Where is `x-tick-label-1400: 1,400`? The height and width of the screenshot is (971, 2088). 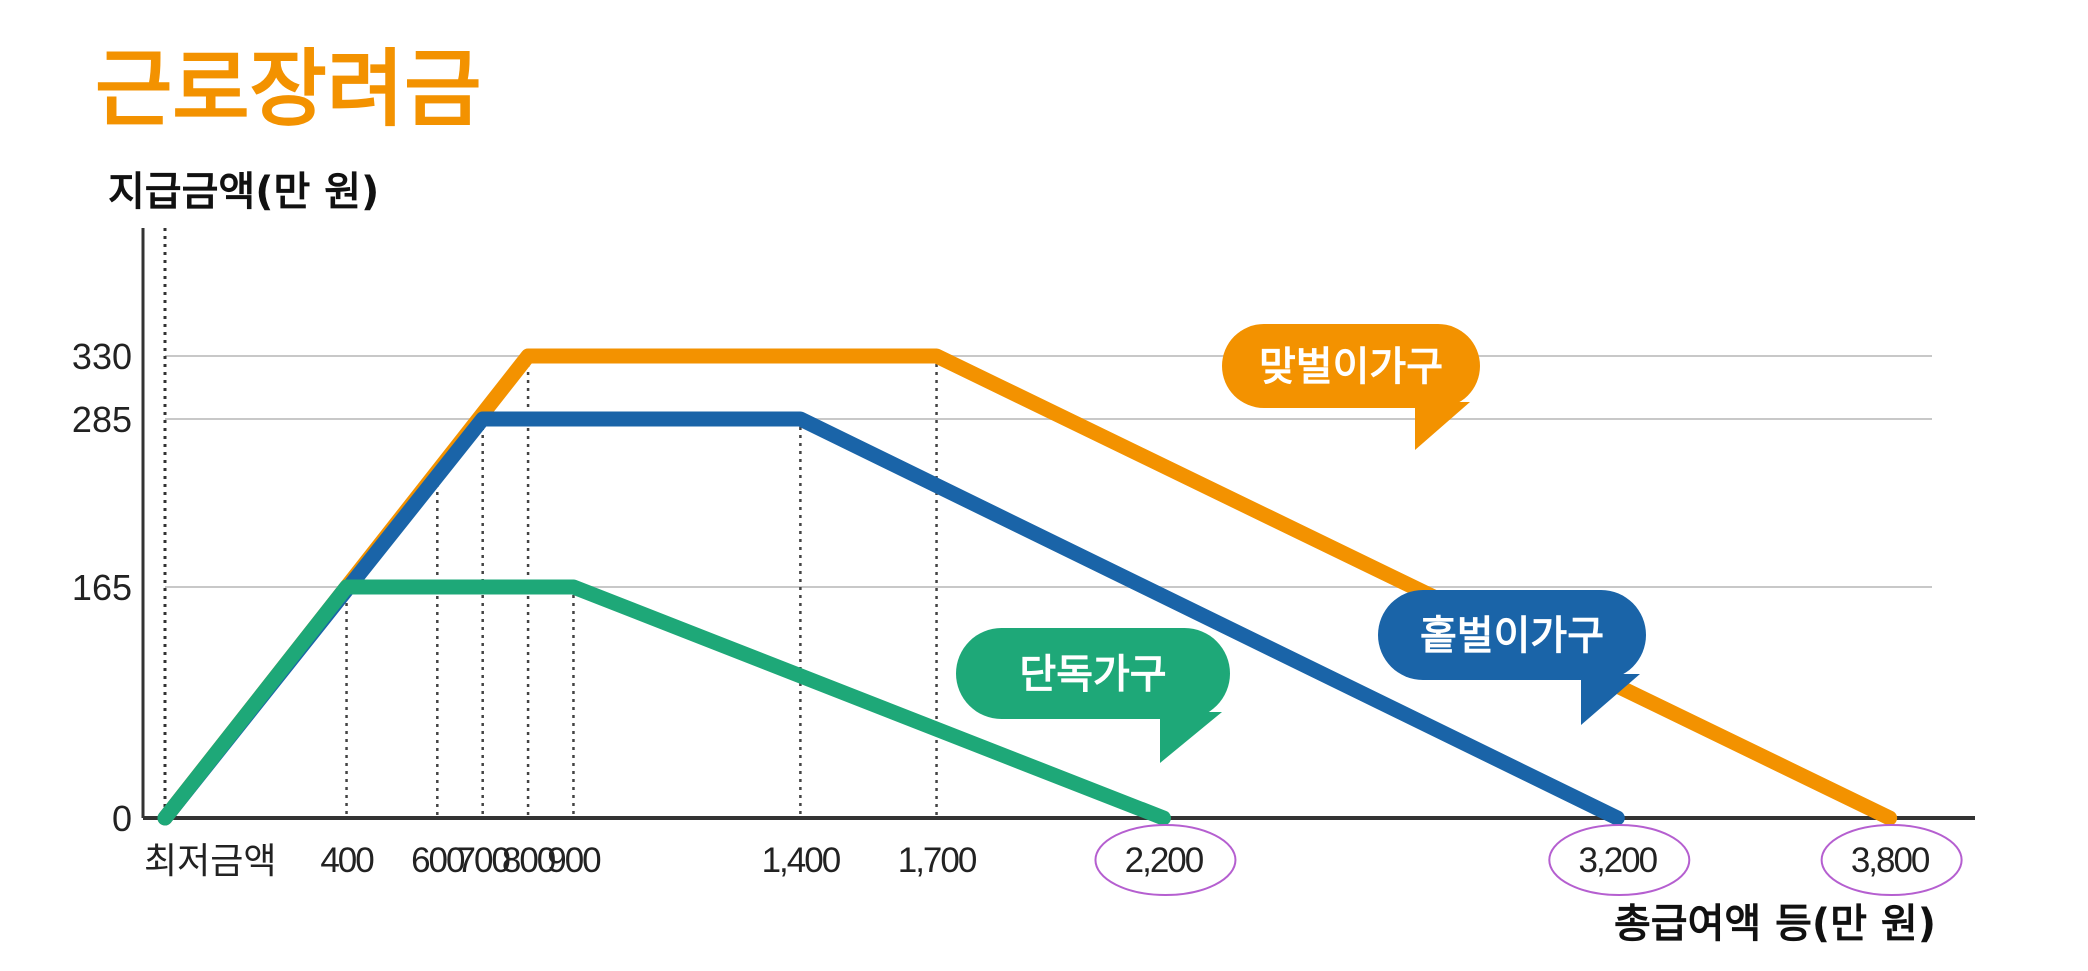 x-tick-label-1400: 1,400 is located at coordinates (801, 860).